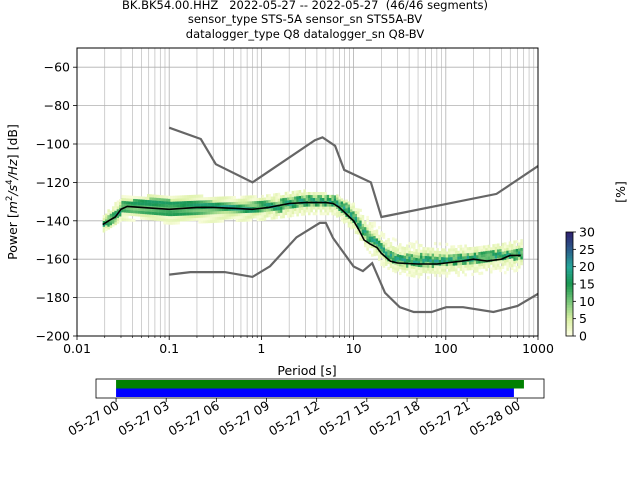  I want to click on high-noise-model-line, so click(353, 172).